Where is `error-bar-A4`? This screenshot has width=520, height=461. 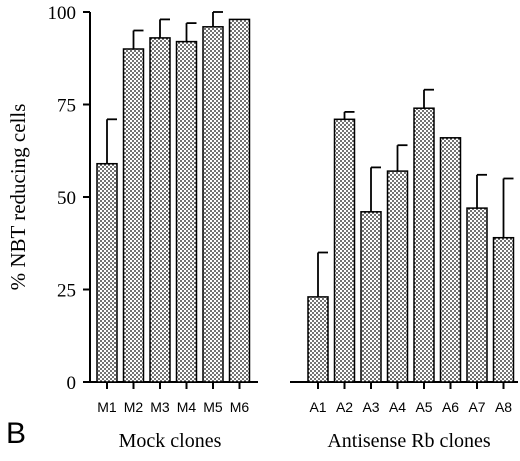 error-bar-A4 is located at coordinates (402, 158).